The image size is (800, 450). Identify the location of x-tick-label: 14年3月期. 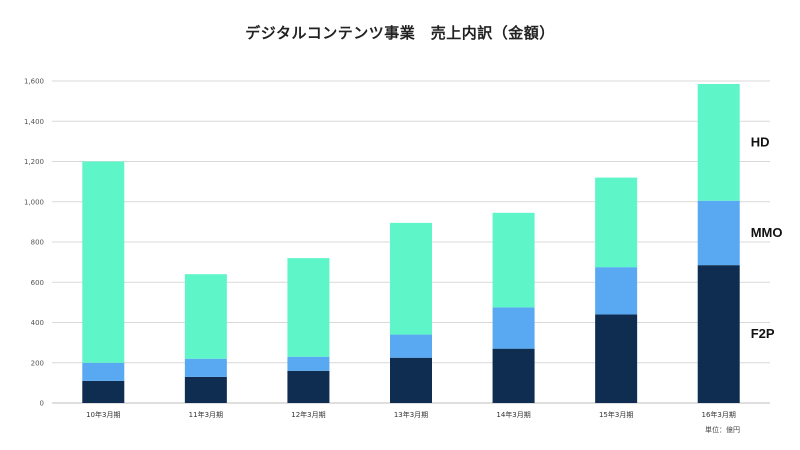
(513, 414).